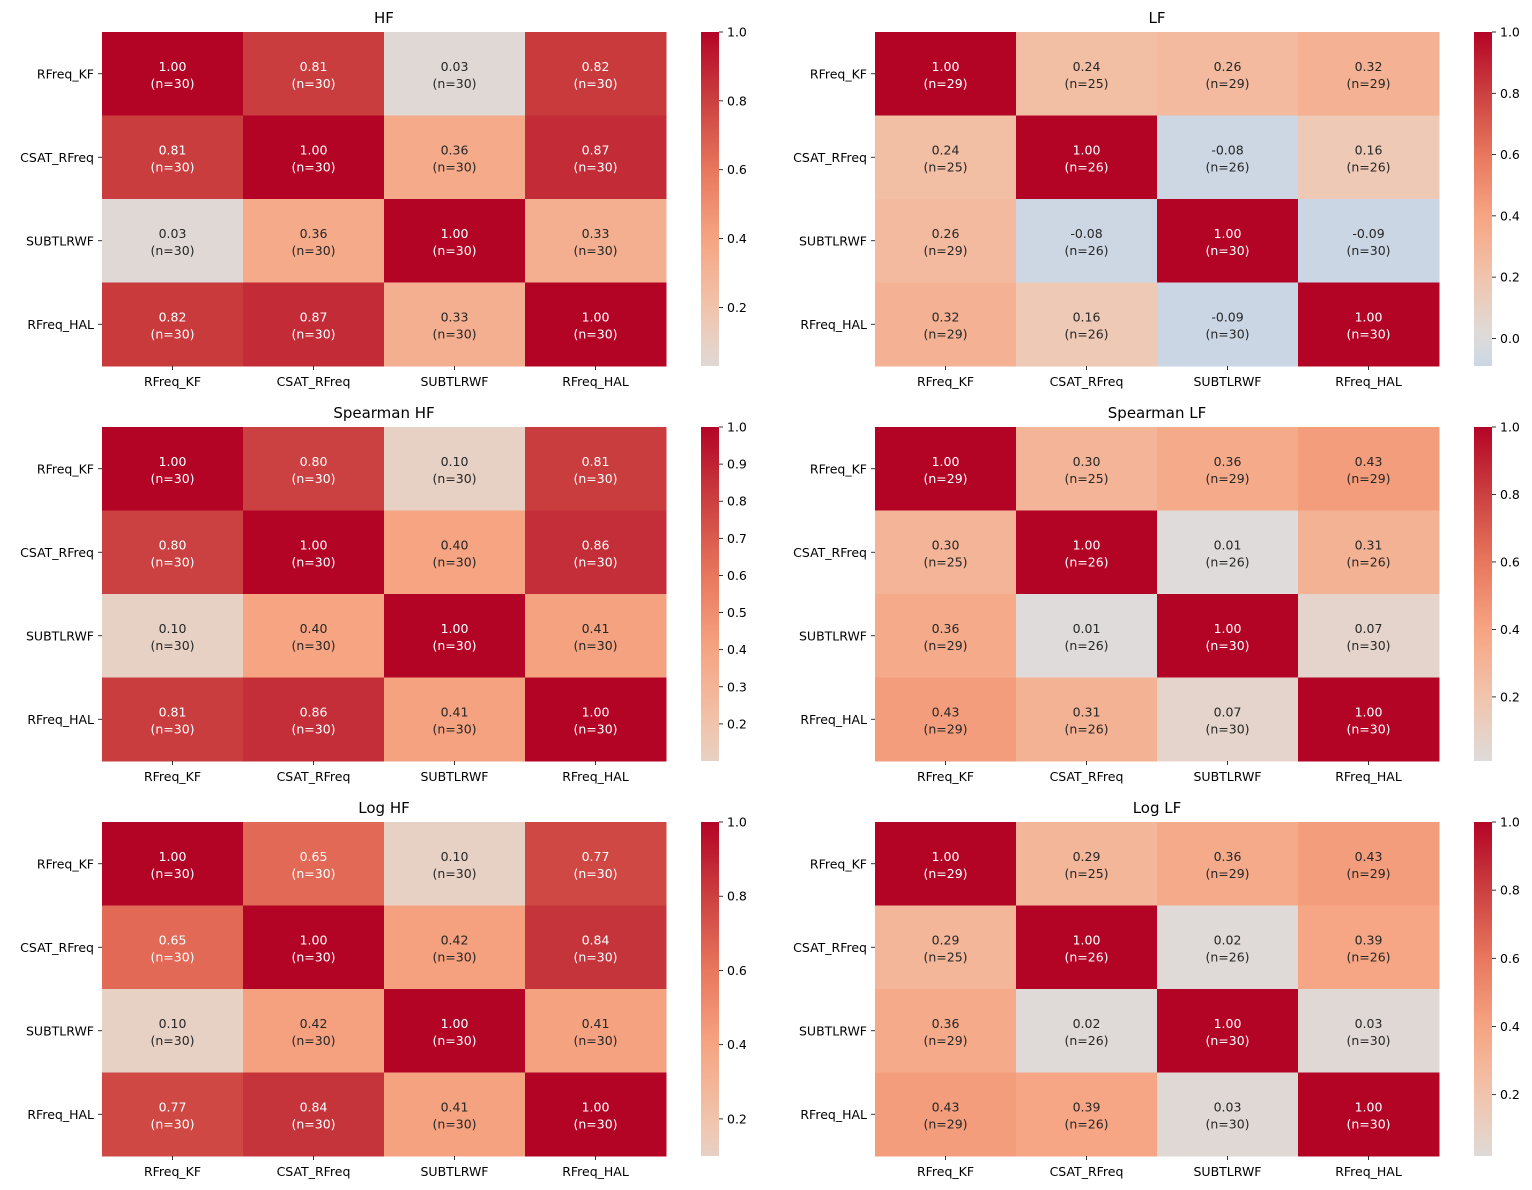  I want to click on x-tick-label: RFreq_KF, so click(945, 381).